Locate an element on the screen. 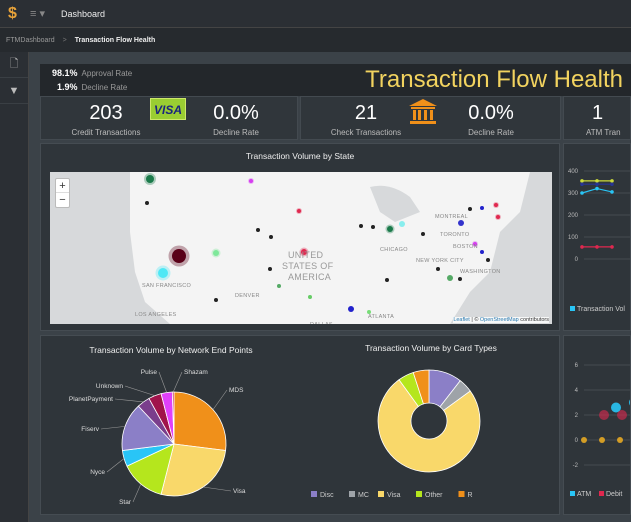 This screenshot has height=522, width=631. map-label: STATES OF is located at coordinates (308, 266).